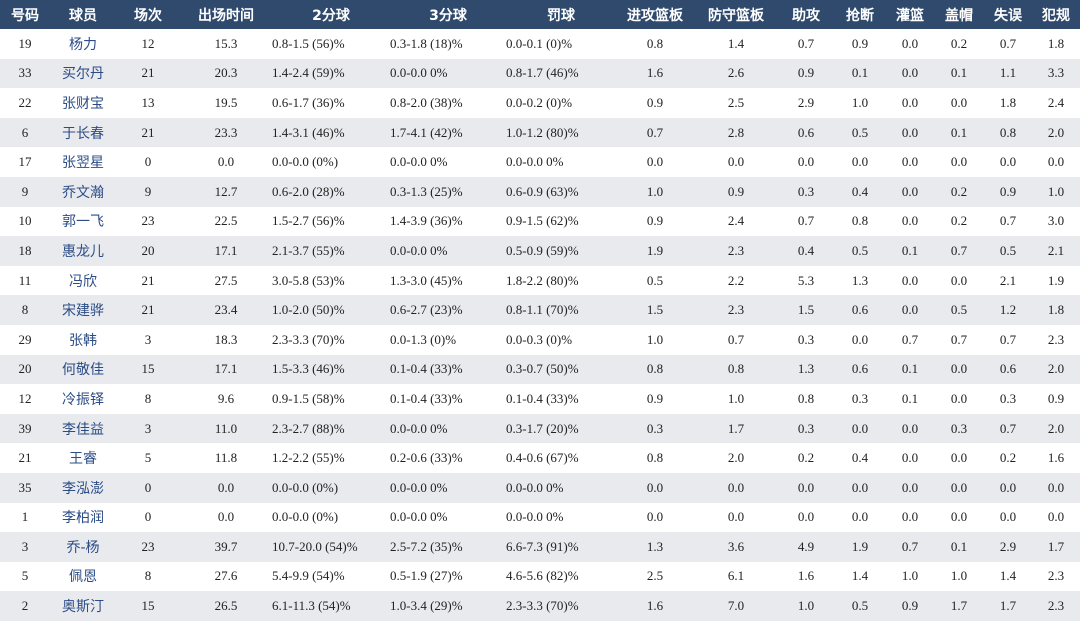 The image size is (1080, 624). I want to click on cell-fouls: 0.9, so click(1056, 398).